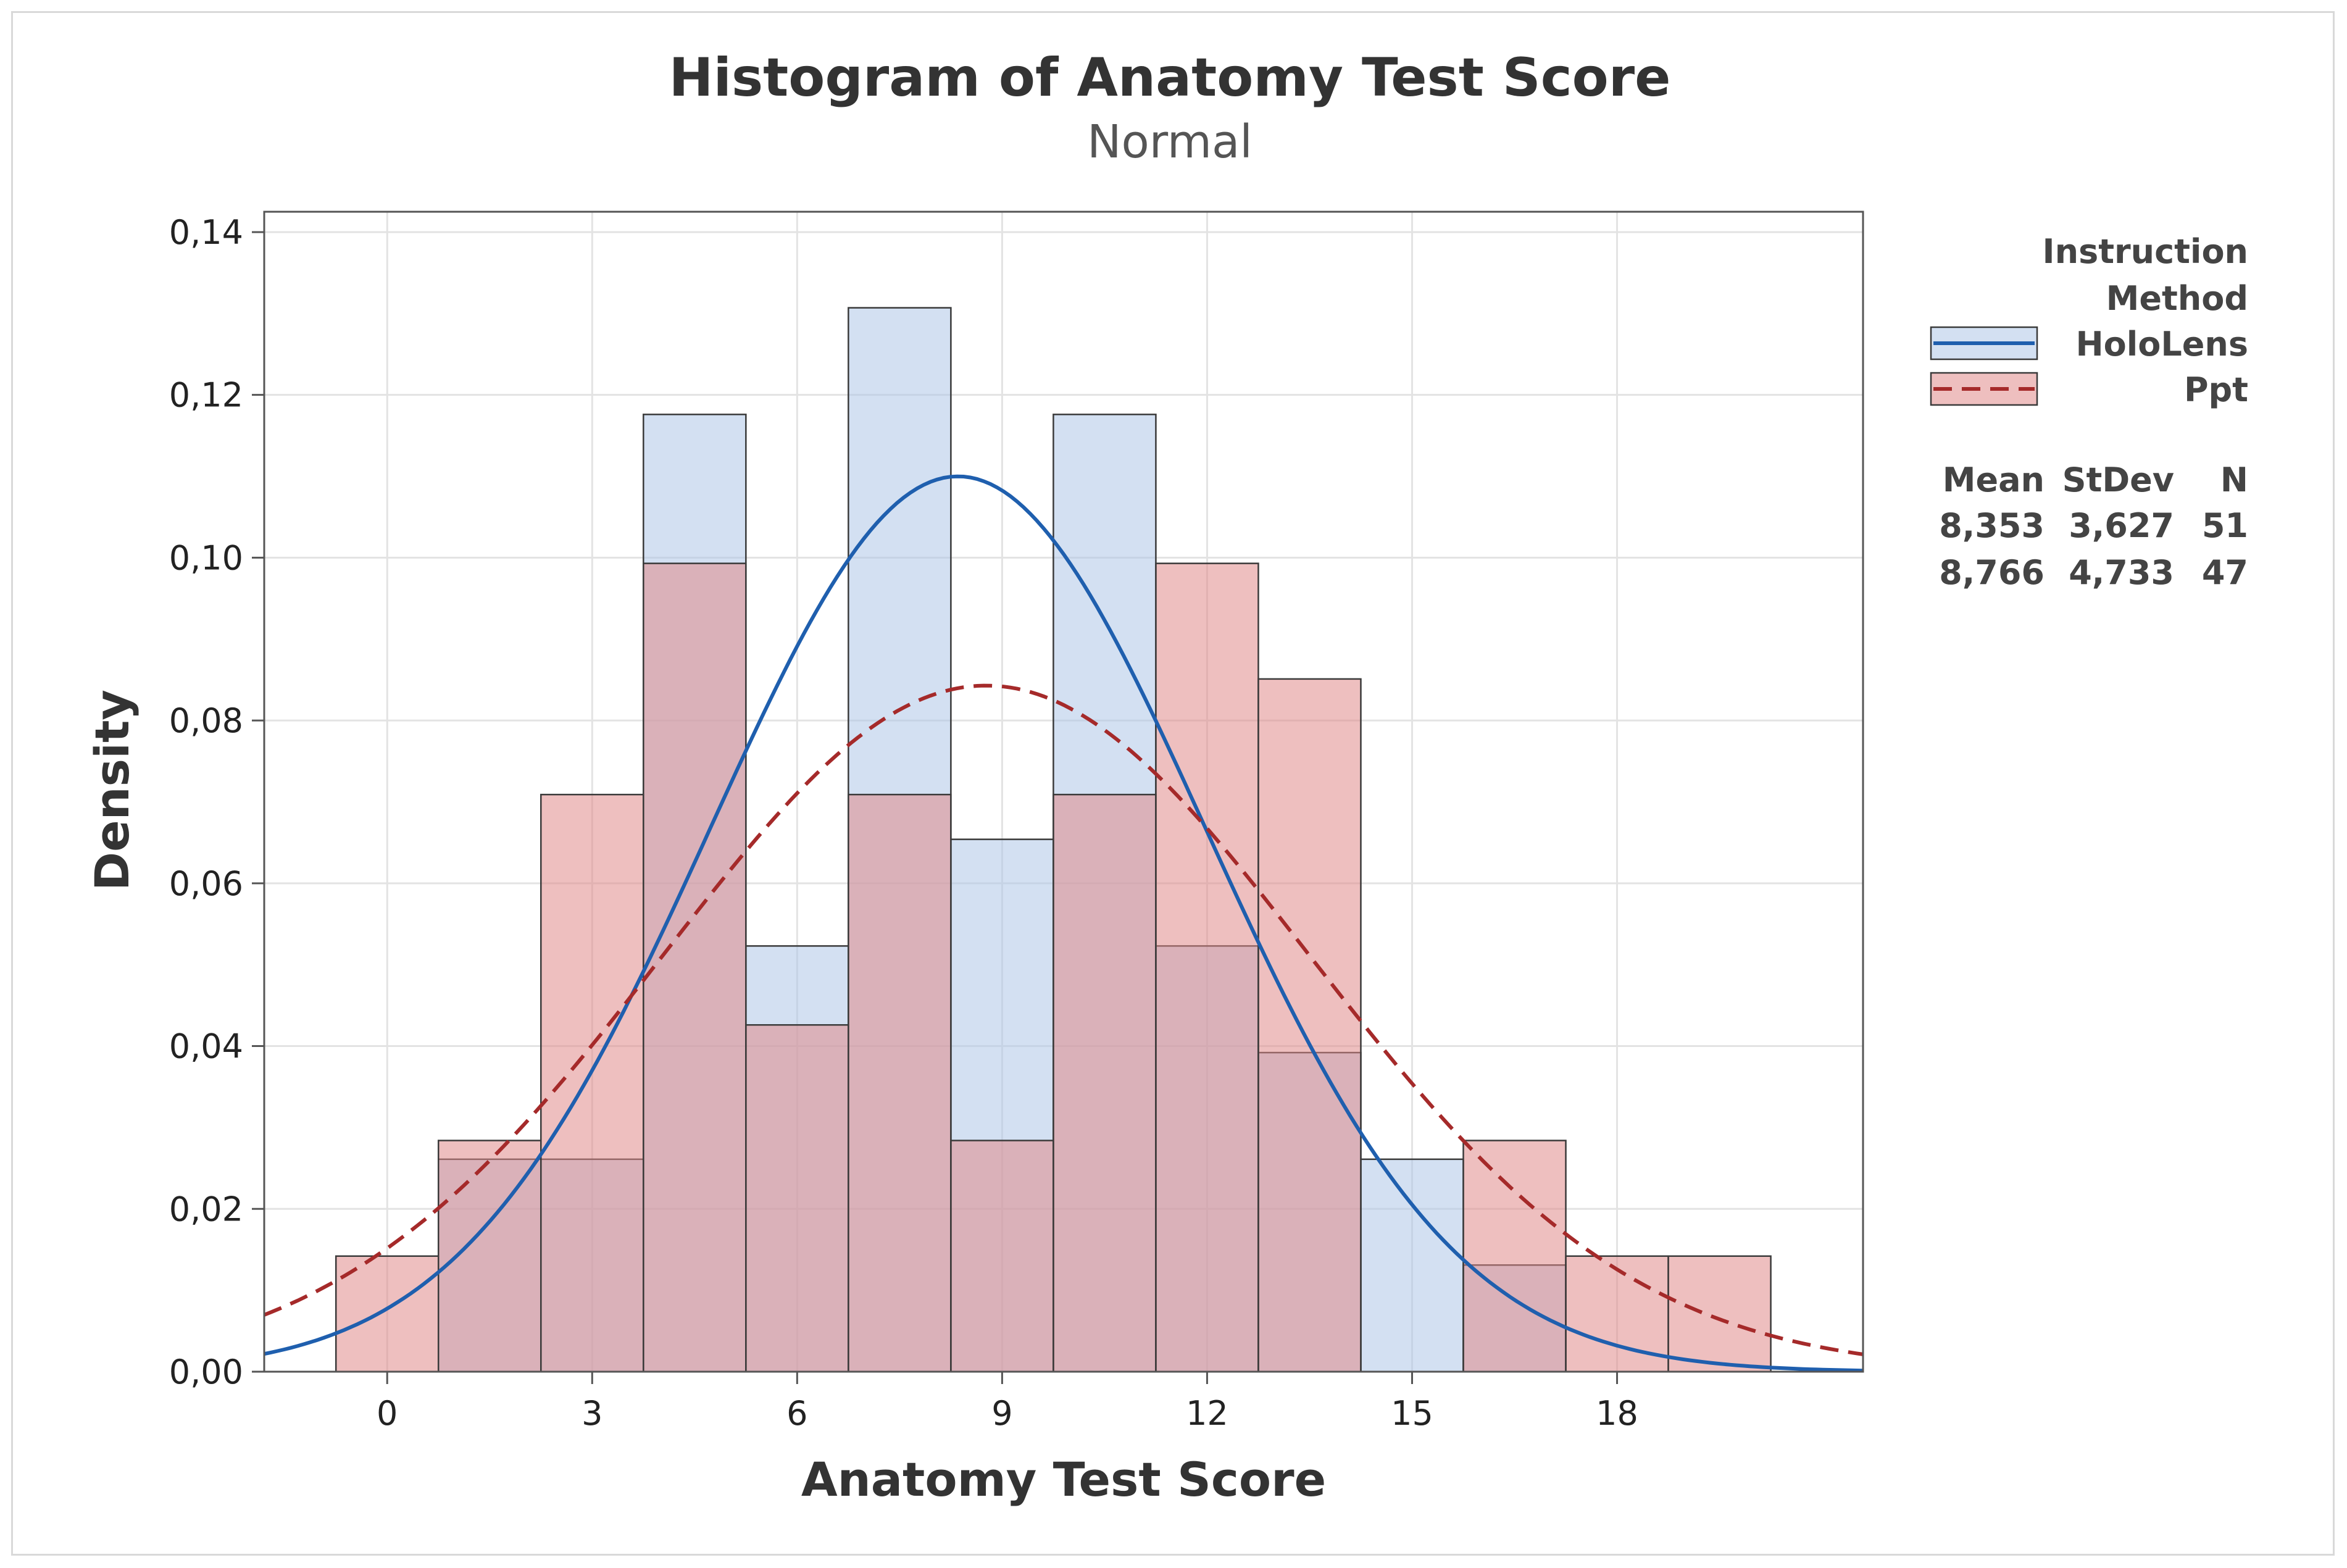 The width and height of the screenshot is (2347, 1568). I want to click on chart-title: Histogram of Anatomy Test Score, so click(1170, 78).